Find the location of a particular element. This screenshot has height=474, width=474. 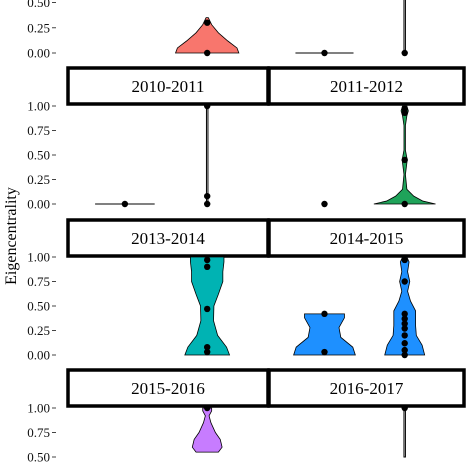

facet-panel: 2014-2015 is located at coordinates (366, 288).